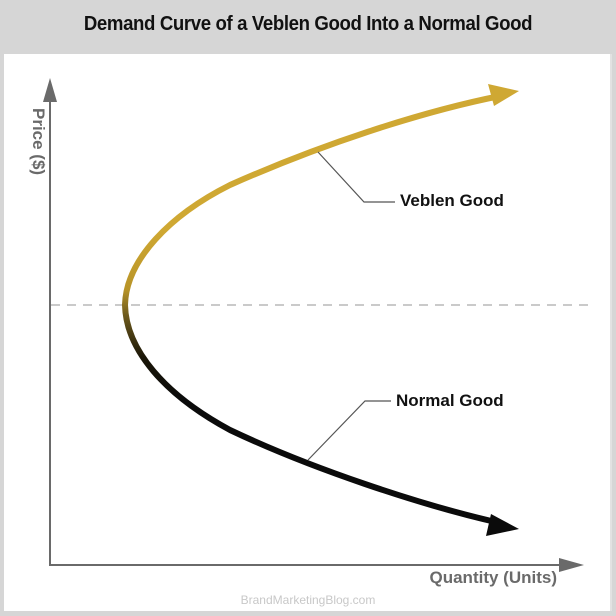 Image resolution: width=616 pixels, height=616 pixels. What do you see at coordinates (493, 577) in the screenshot?
I see `x-axis-label: Quantity (Units)` at bounding box center [493, 577].